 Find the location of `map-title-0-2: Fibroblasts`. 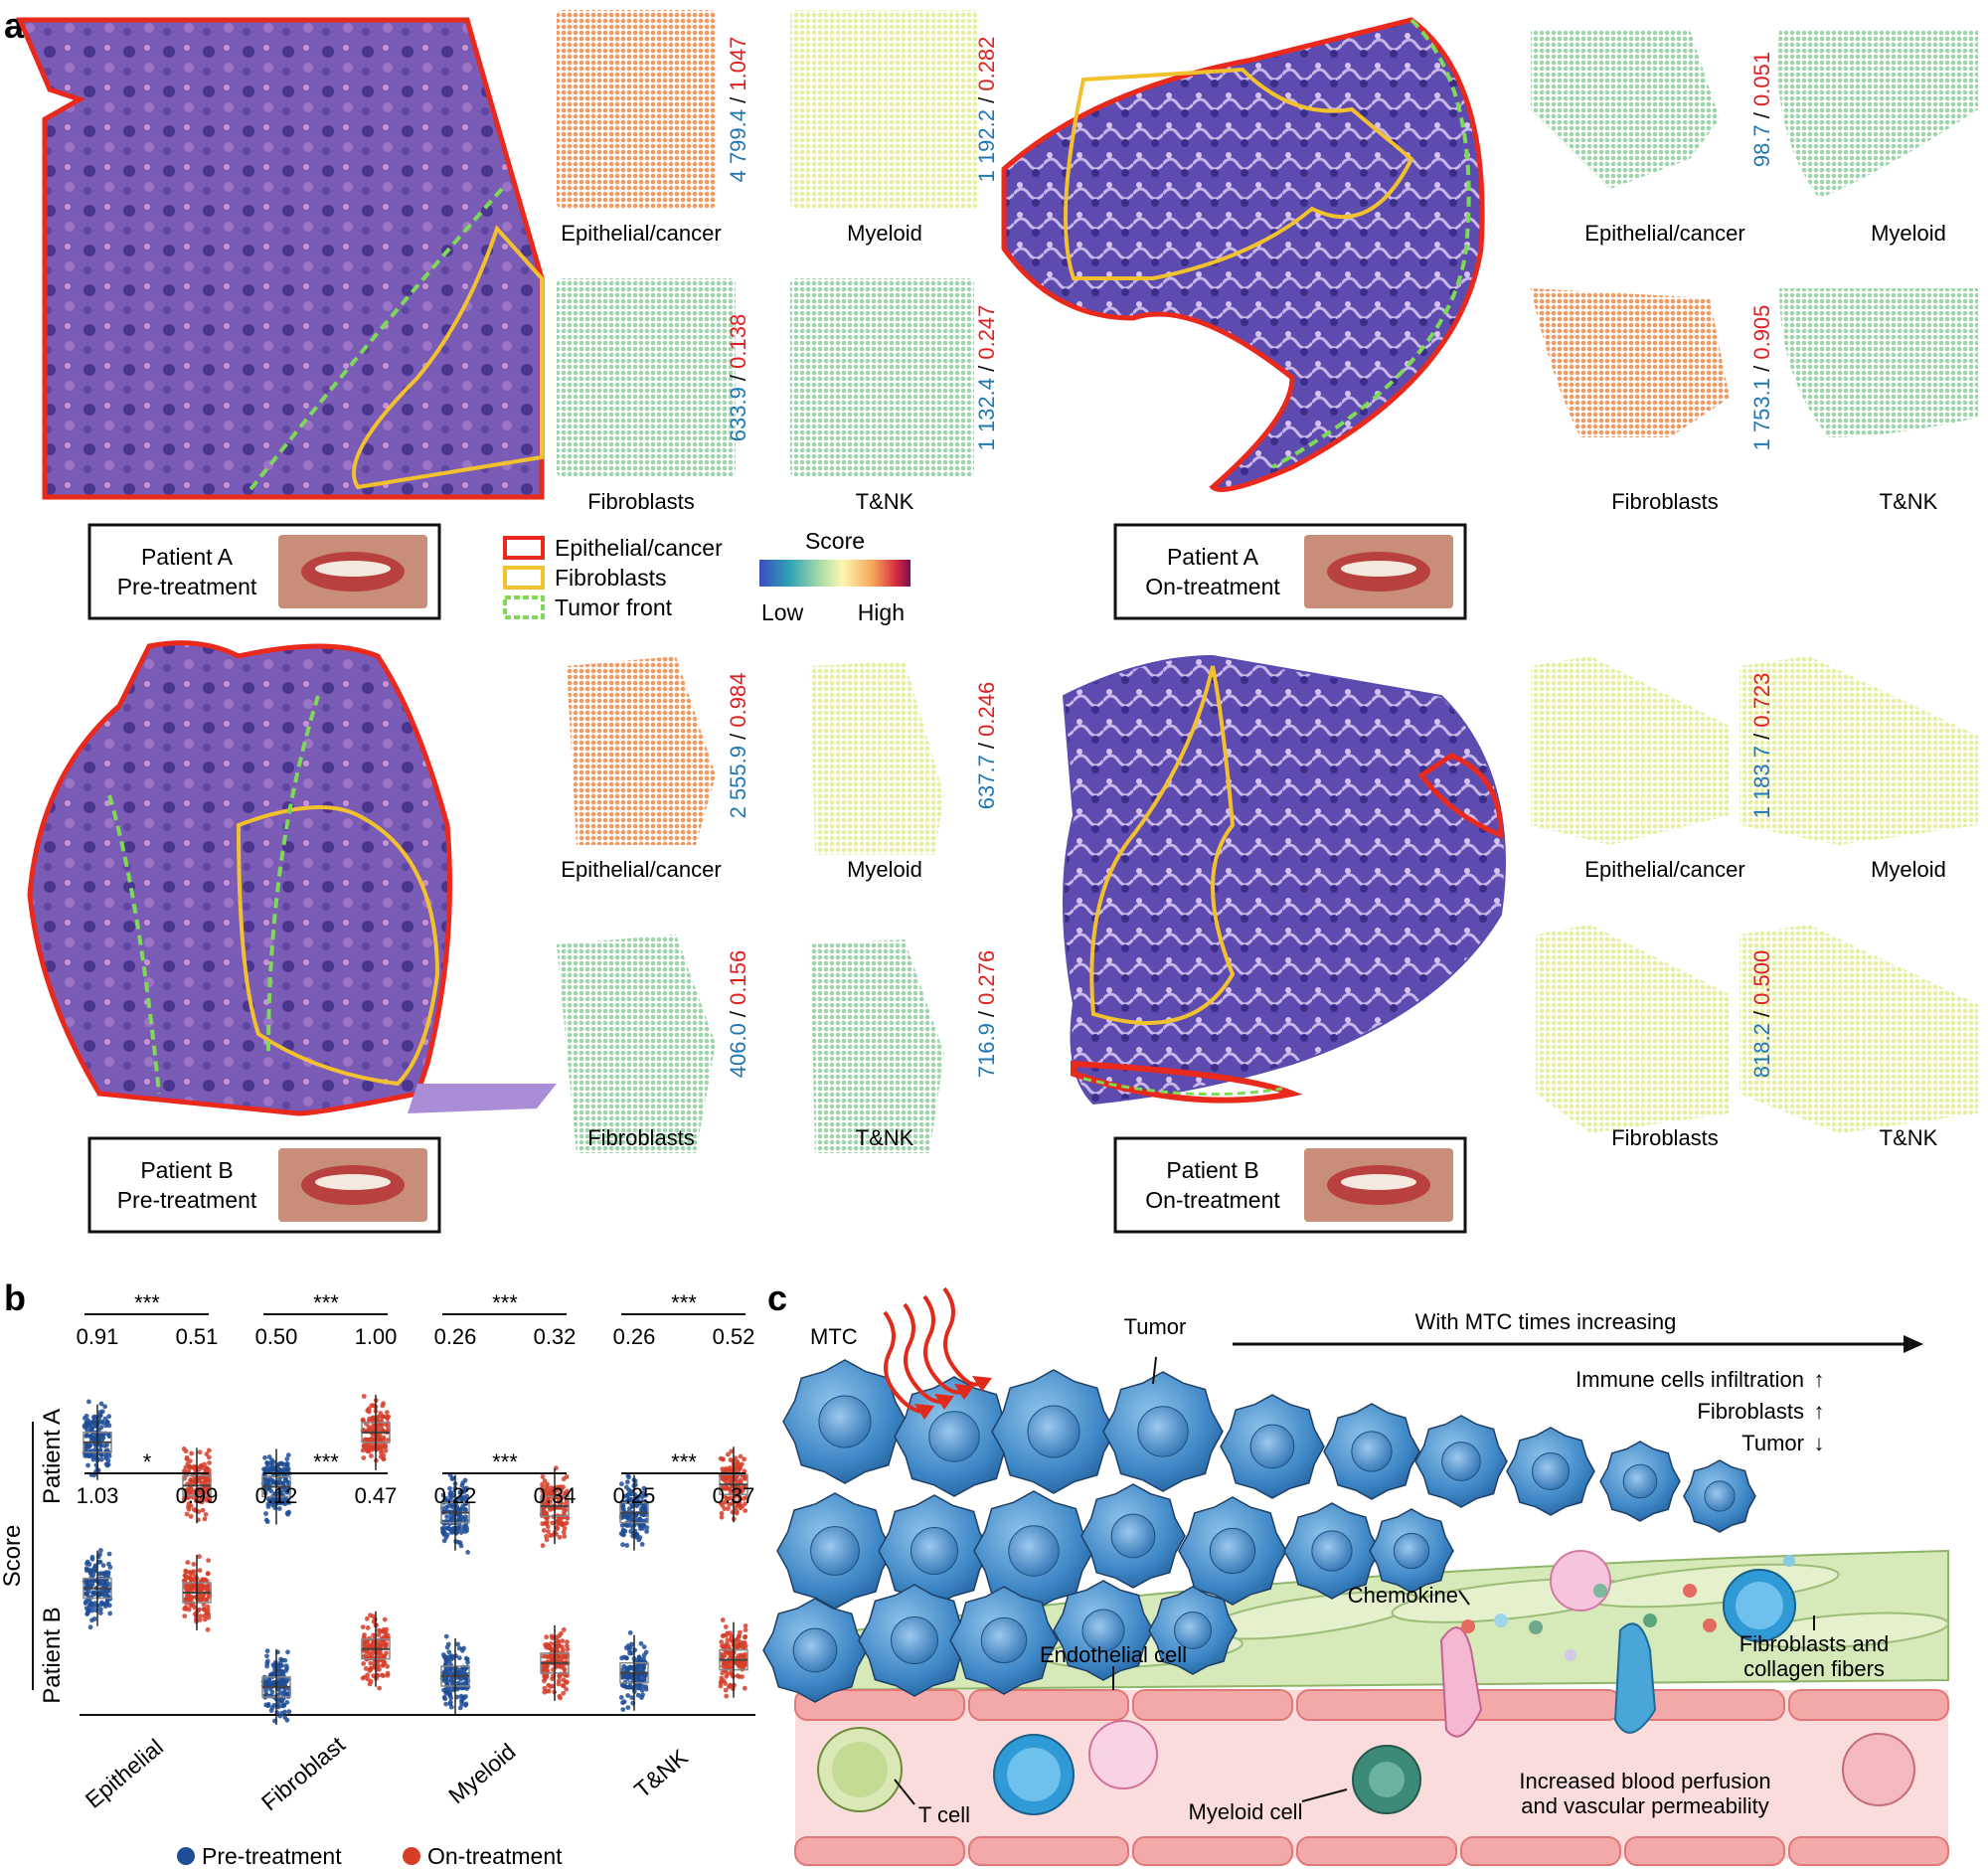

map-title-0-2: Fibroblasts is located at coordinates (641, 501).